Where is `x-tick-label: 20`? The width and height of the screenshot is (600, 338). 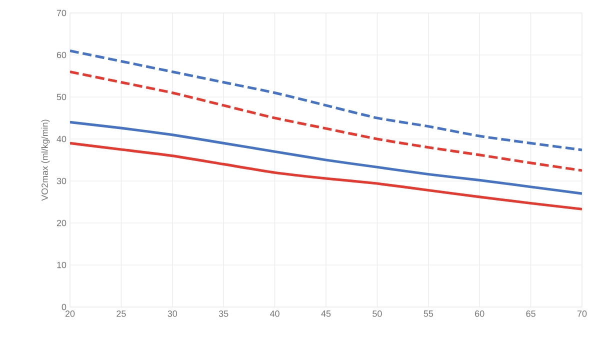
x-tick-label: 20 is located at coordinates (70, 313).